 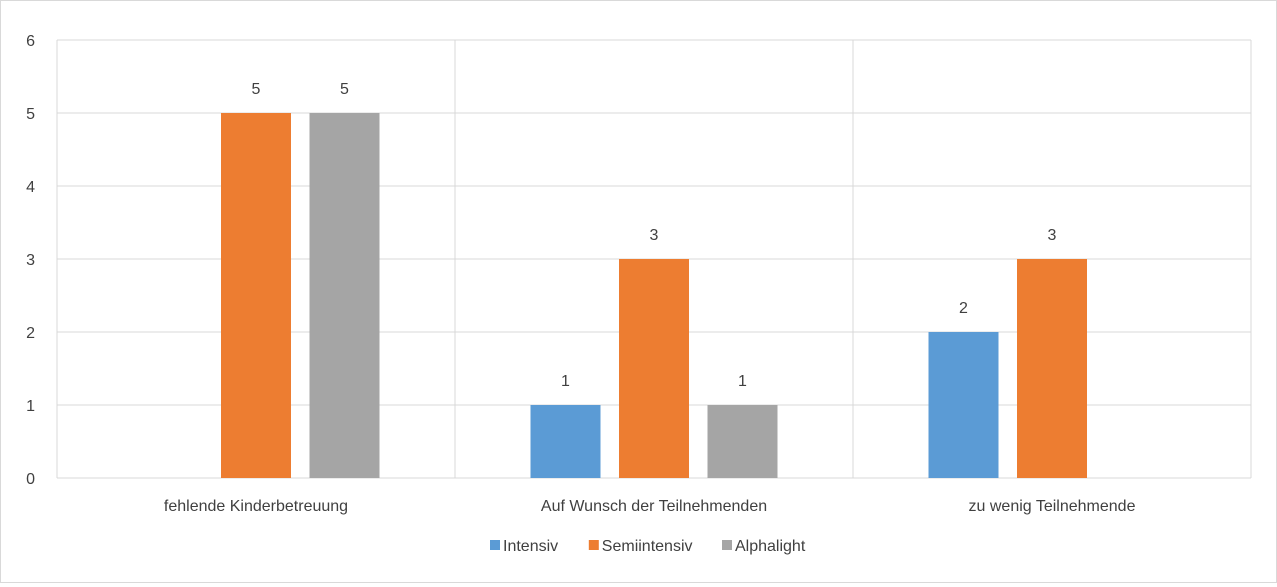 I want to click on y-tick-label: 1, so click(x=30, y=406).